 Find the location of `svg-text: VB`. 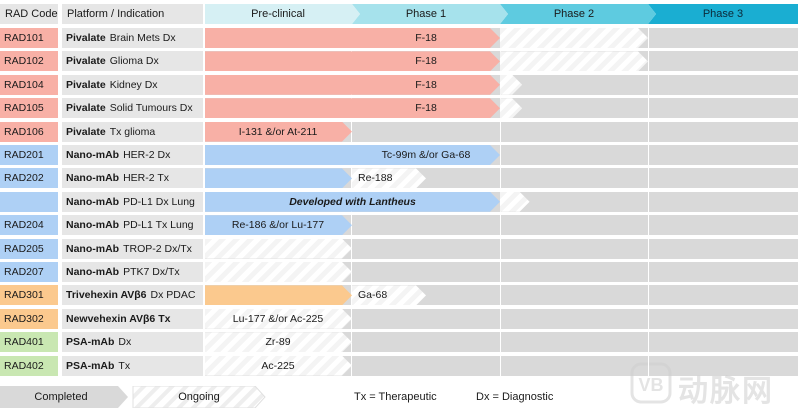

svg-text: VB is located at coordinates (650, 385).